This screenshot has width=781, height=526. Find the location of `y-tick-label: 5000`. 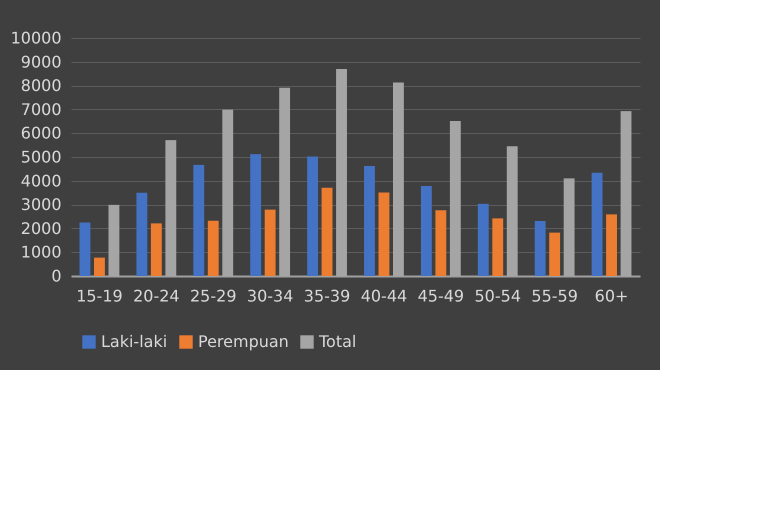

y-tick-label: 5000 is located at coordinates (41, 157).